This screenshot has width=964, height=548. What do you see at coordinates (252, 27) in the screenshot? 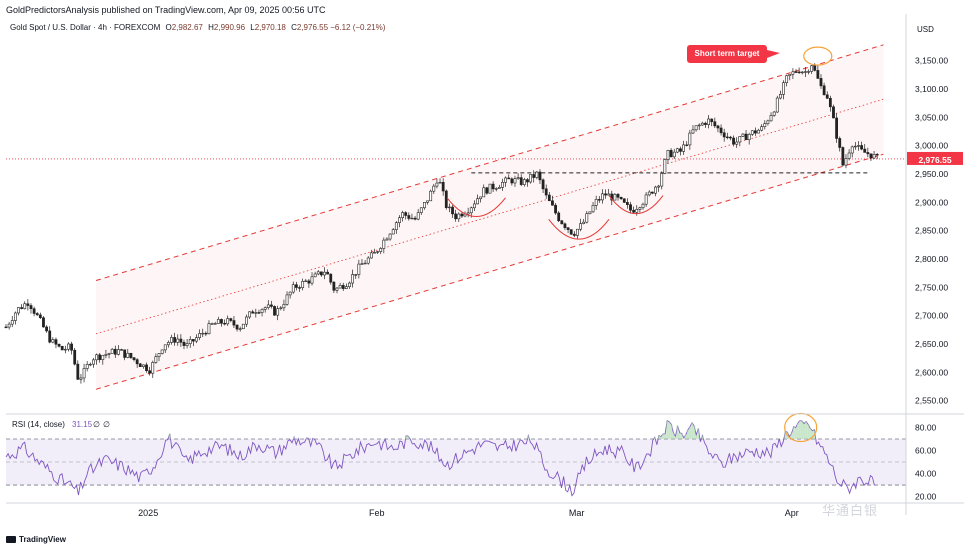
I see `ohlc-low-key: L` at bounding box center [252, 27].